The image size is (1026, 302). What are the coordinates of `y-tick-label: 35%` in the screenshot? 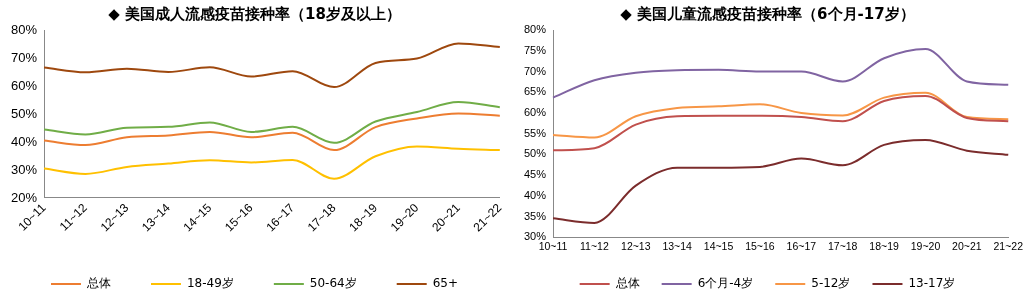 It's located at (535, 215).